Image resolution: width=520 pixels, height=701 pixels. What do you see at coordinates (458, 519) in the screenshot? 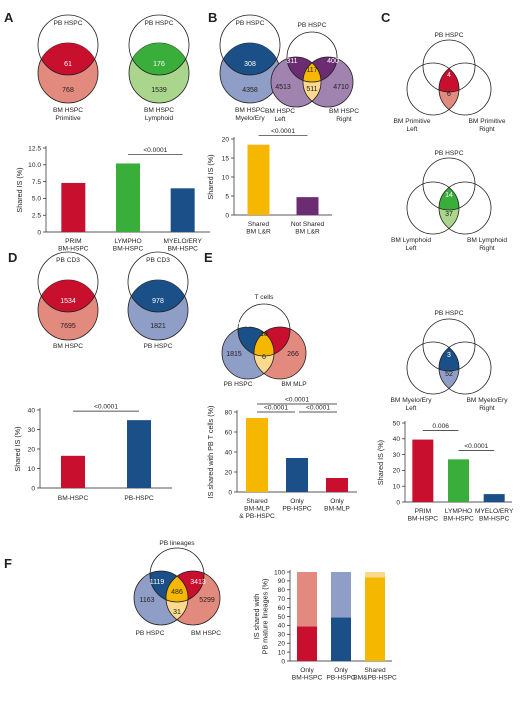
I see `chart-c-category-label-line: BM-HSPC` at bounding box center [458, 519].